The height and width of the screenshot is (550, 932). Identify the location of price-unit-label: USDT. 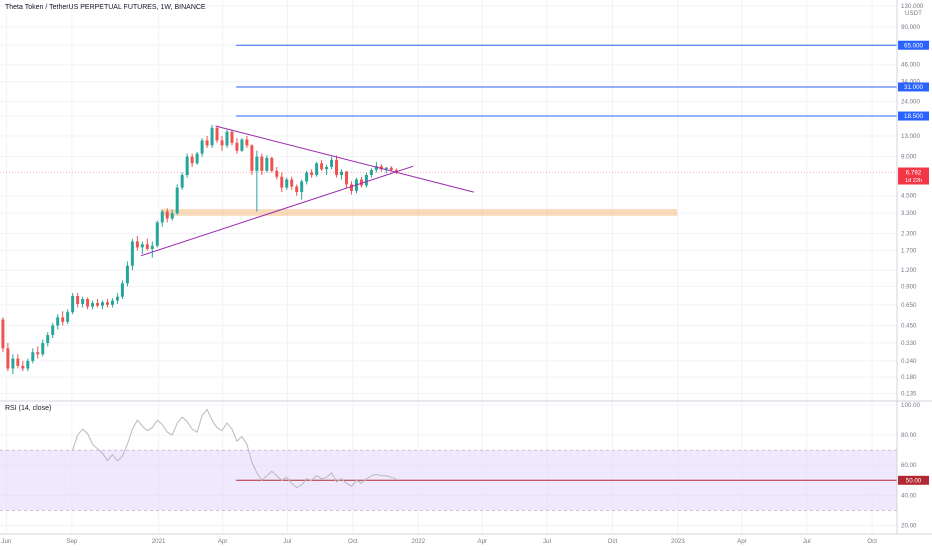
(913, 13).